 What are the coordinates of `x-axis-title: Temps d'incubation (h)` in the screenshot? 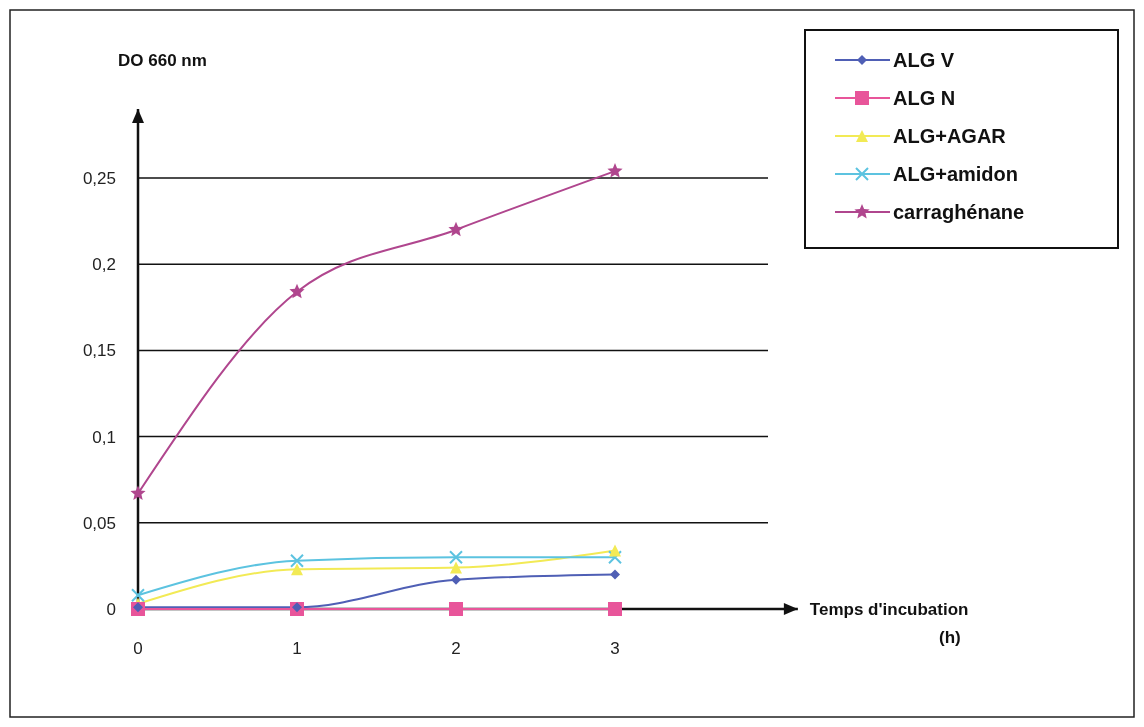 It's located at (889, 623).